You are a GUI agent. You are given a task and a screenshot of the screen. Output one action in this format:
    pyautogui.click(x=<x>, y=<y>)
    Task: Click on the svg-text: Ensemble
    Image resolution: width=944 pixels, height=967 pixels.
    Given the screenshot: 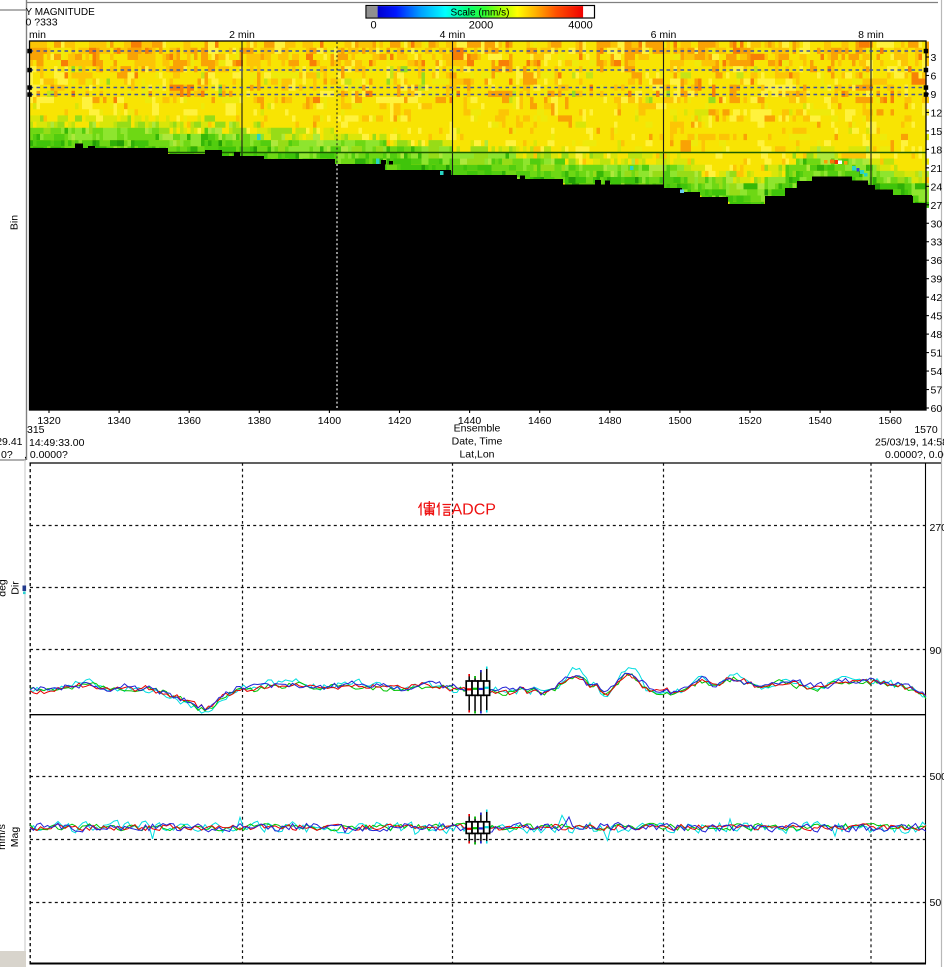 What is the action you would take?
    pyautogui.click(x=477, y=429)
    